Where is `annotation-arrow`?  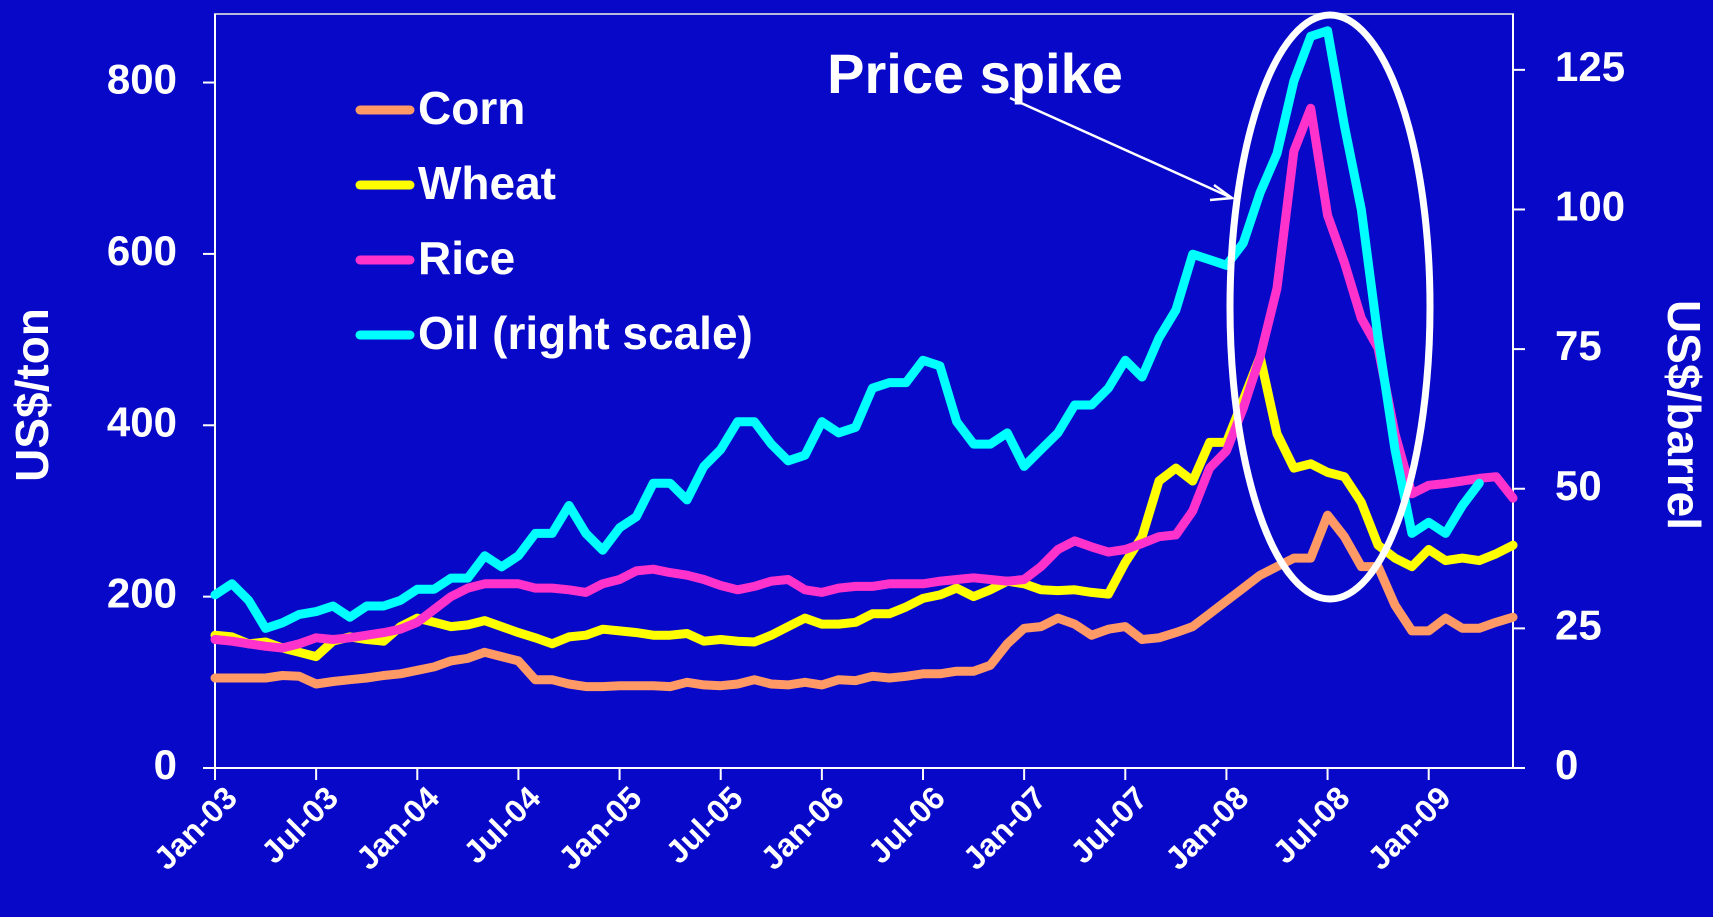 annotation-arrow is located at coordinates (1121, 148).